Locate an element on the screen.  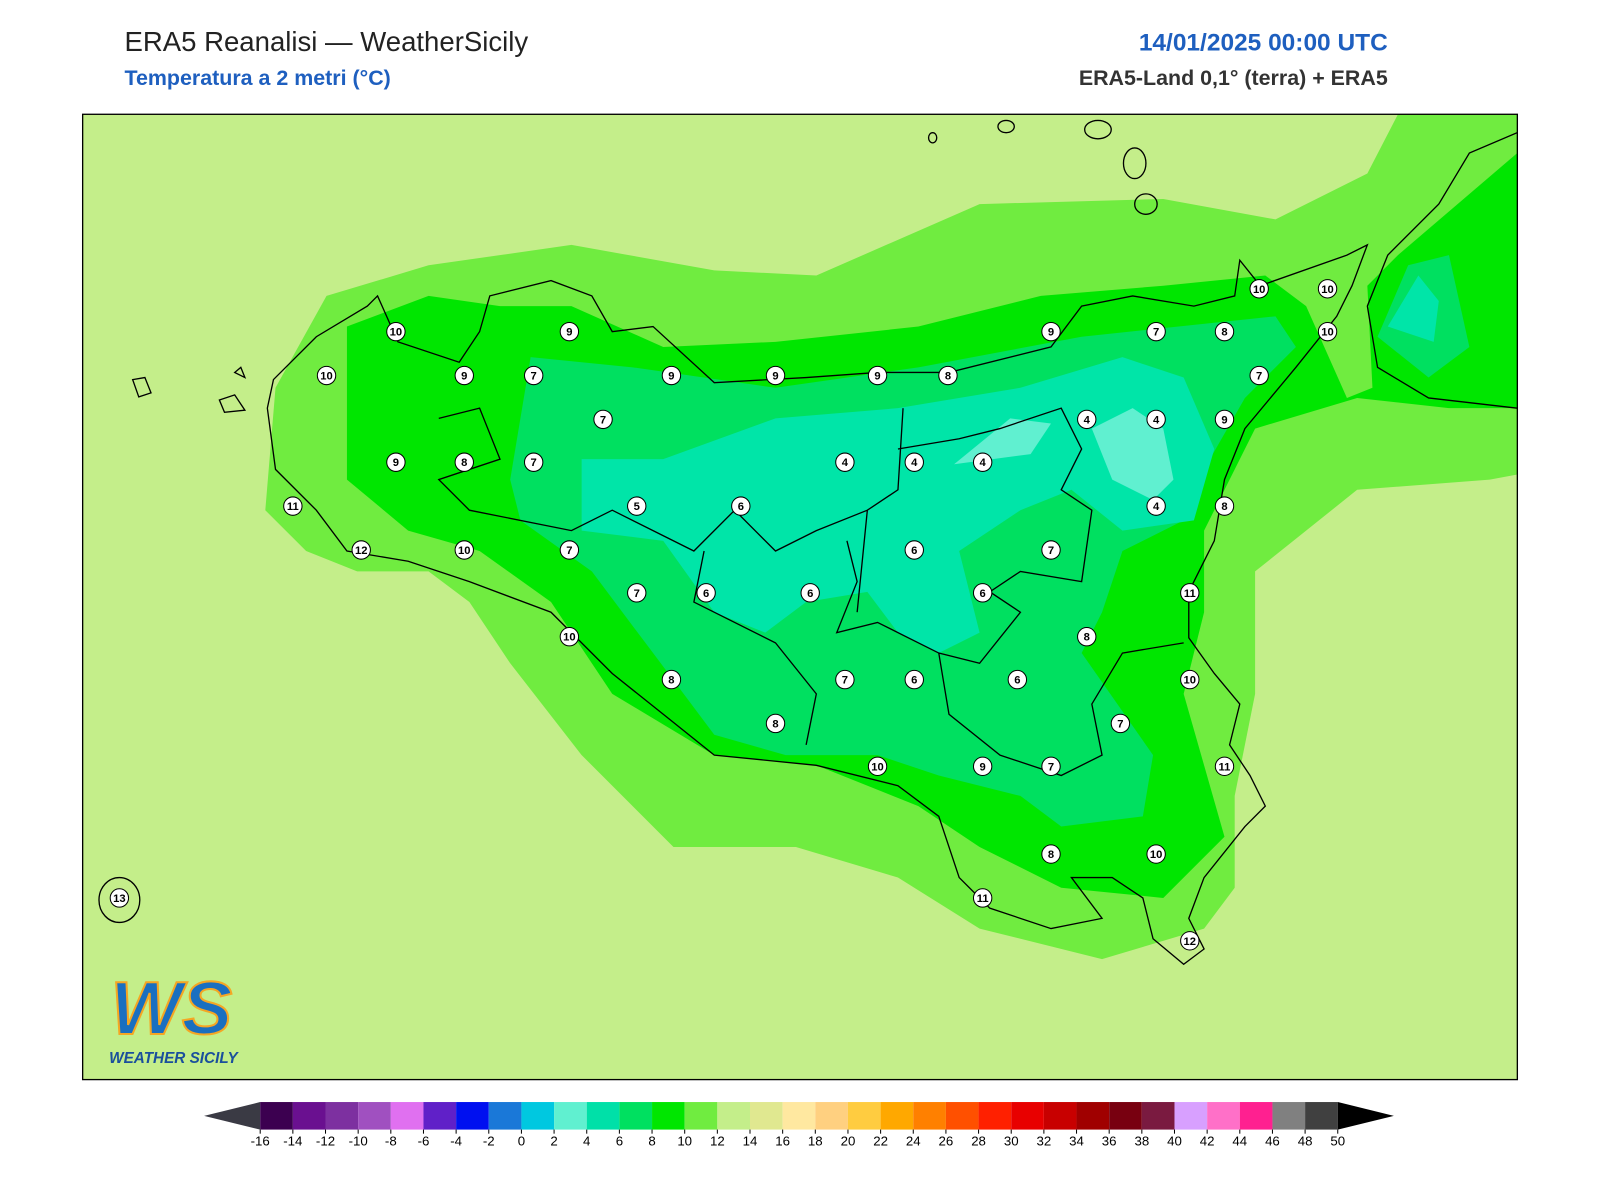
colorbar-tick-label: 26 is located at coordinates (946, 1140).